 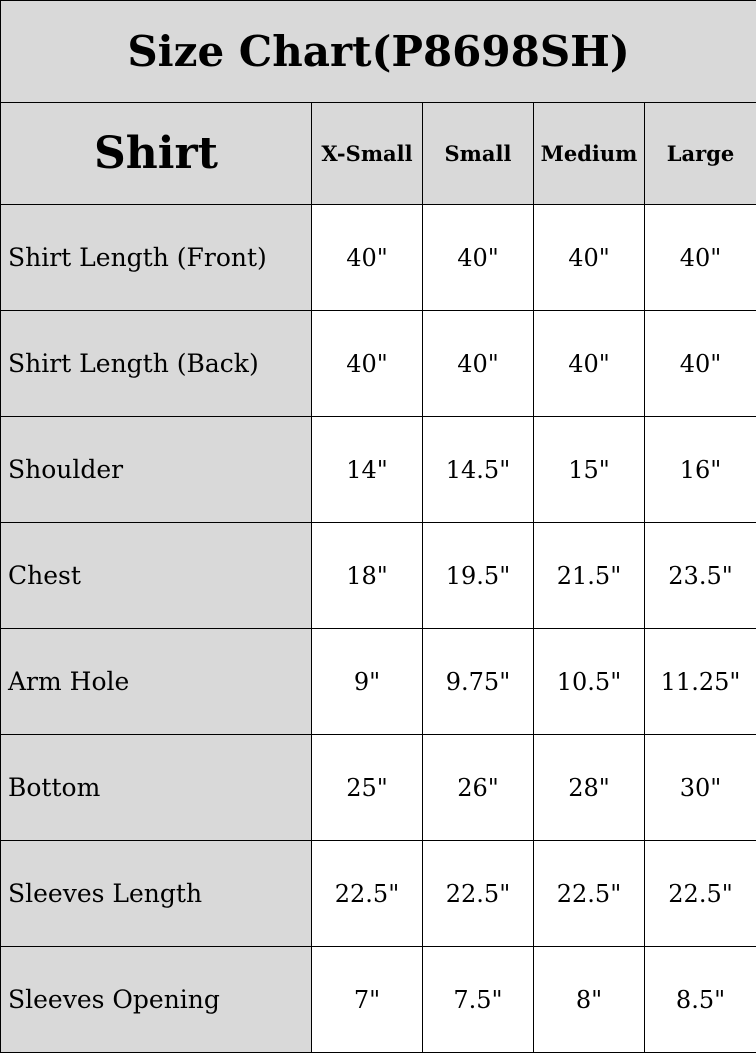 What do you see at coordinates (700, 470) in the screenshot?
I see `measurement-cell: 16"` at bounding box center [700, 470].